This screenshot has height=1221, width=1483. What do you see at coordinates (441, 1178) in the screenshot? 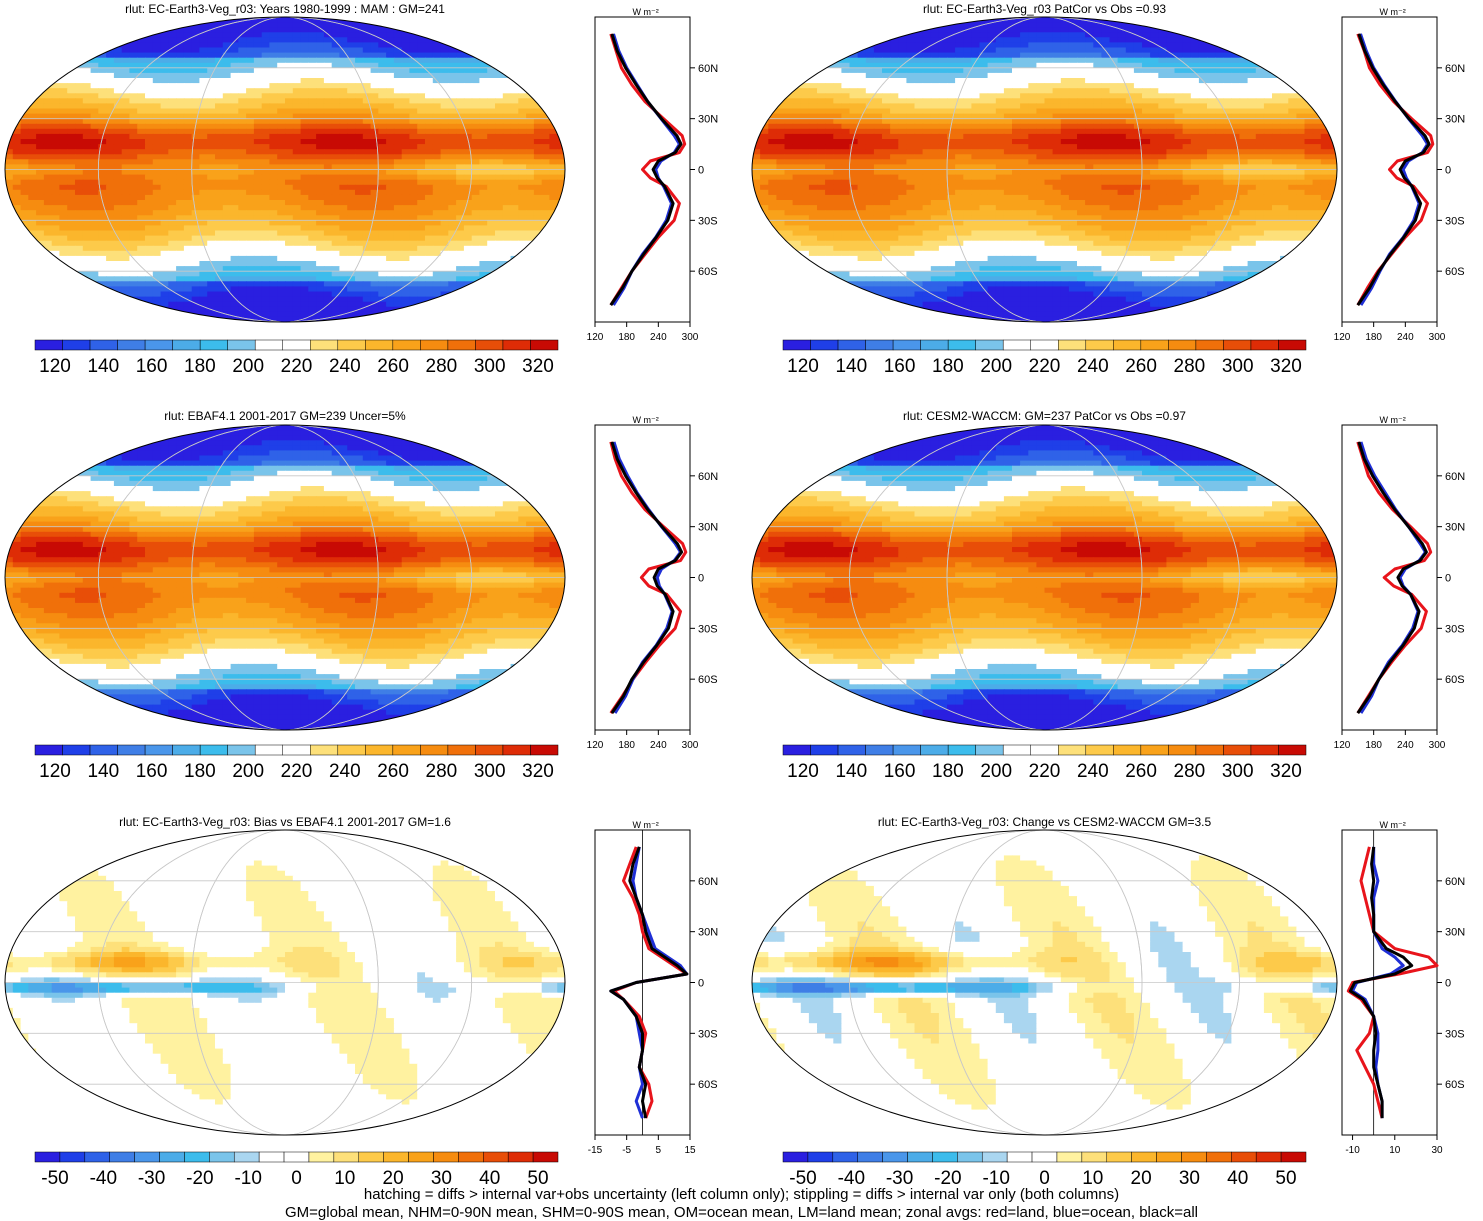
I see `colorbar-tick-label: 30` at bounding box center [441, 1178].